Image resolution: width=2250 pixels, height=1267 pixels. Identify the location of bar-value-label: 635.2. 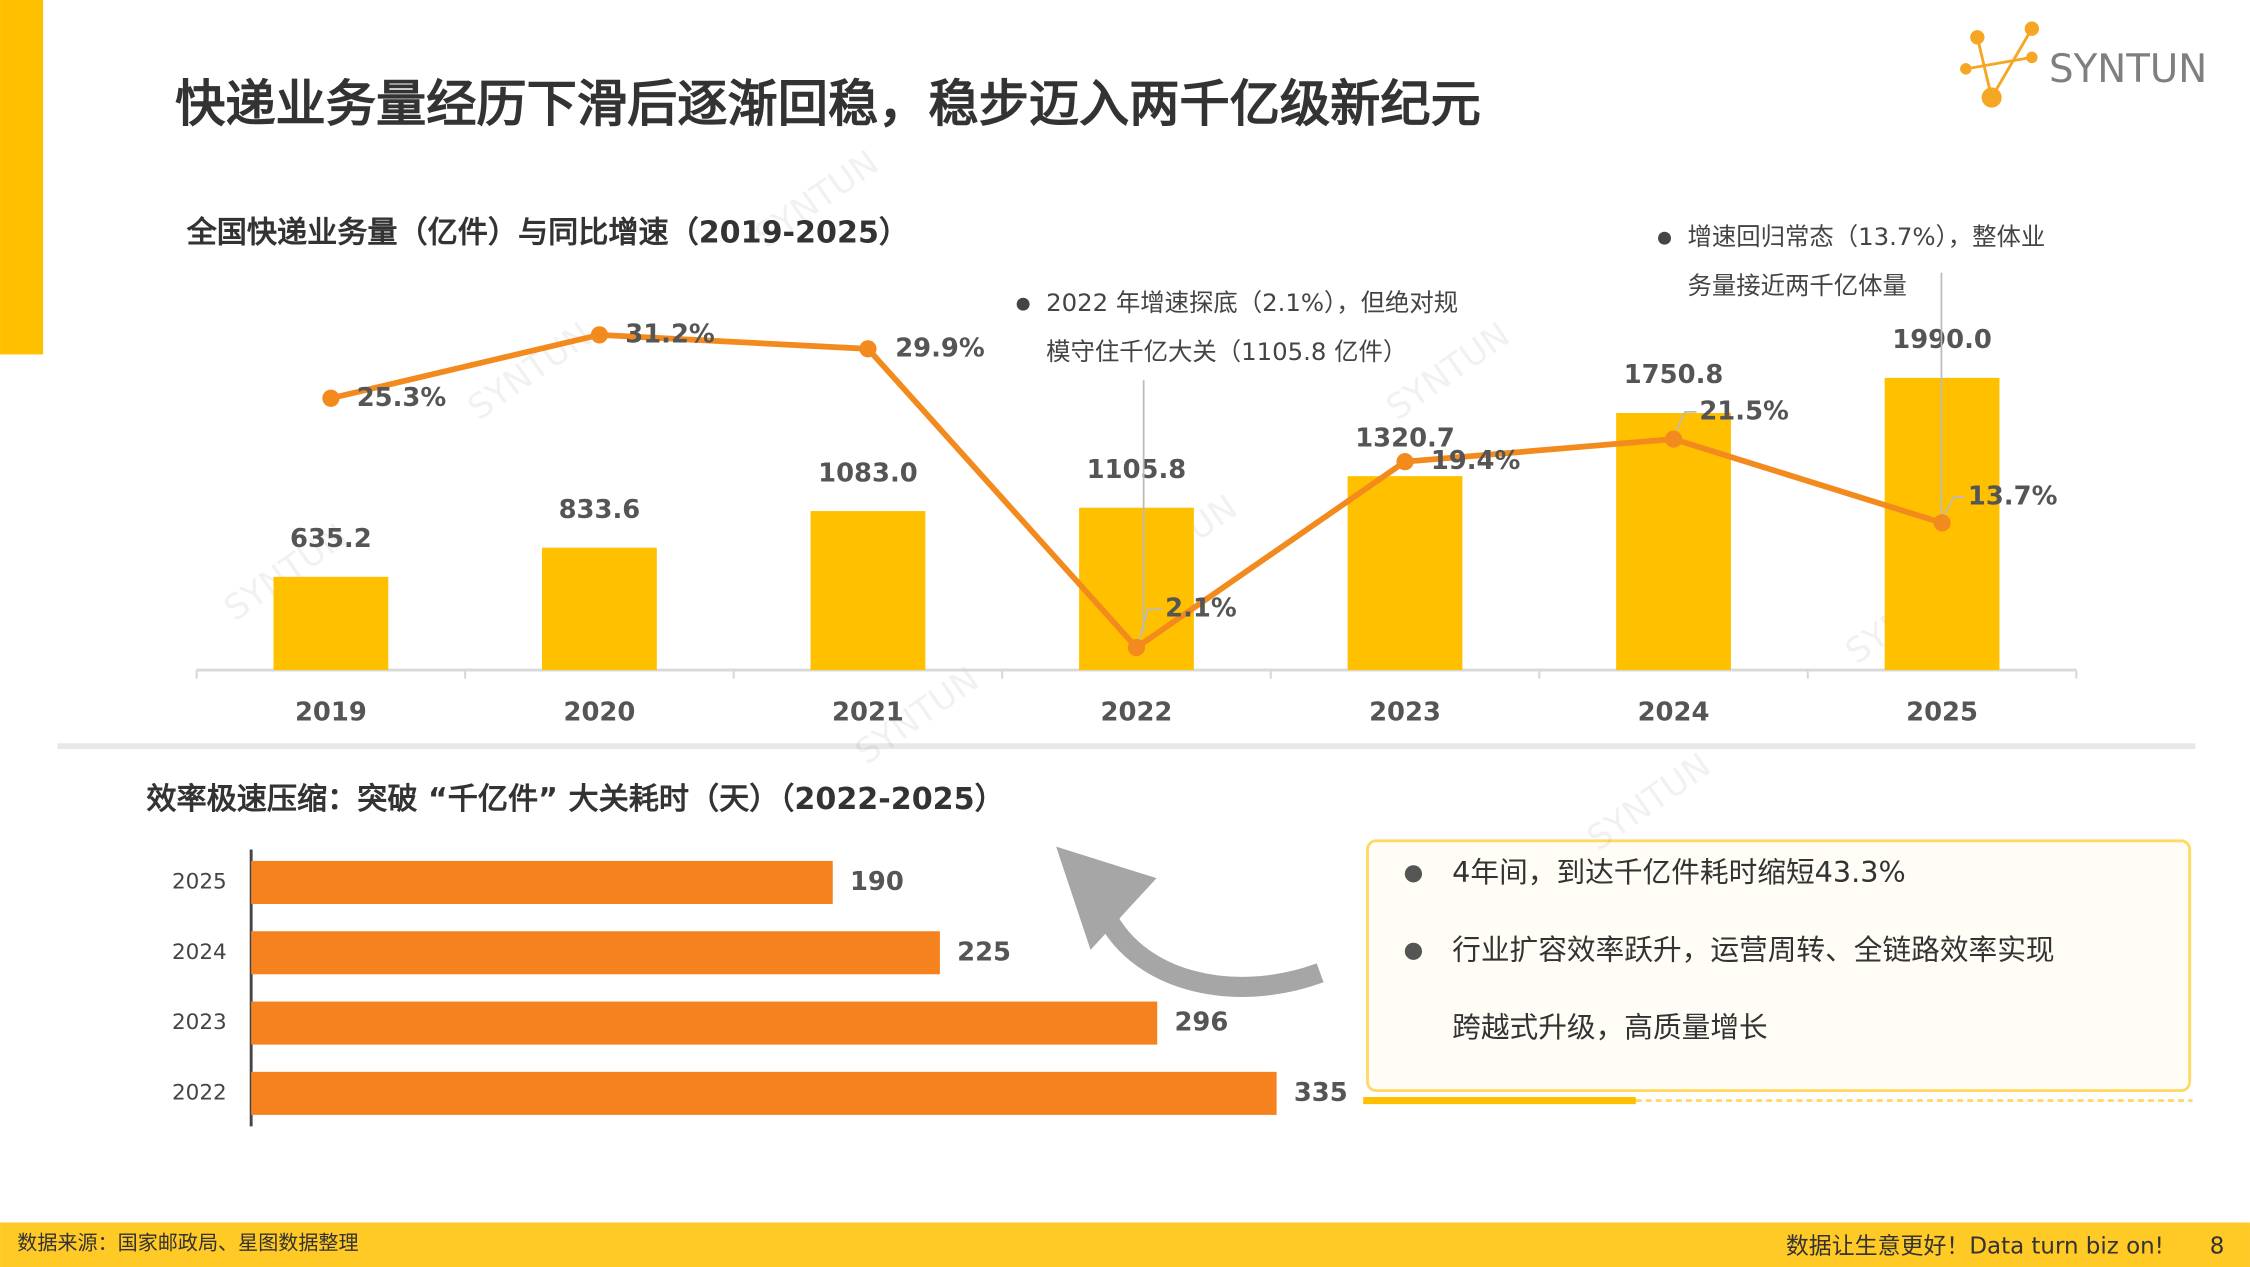
(331, 539).